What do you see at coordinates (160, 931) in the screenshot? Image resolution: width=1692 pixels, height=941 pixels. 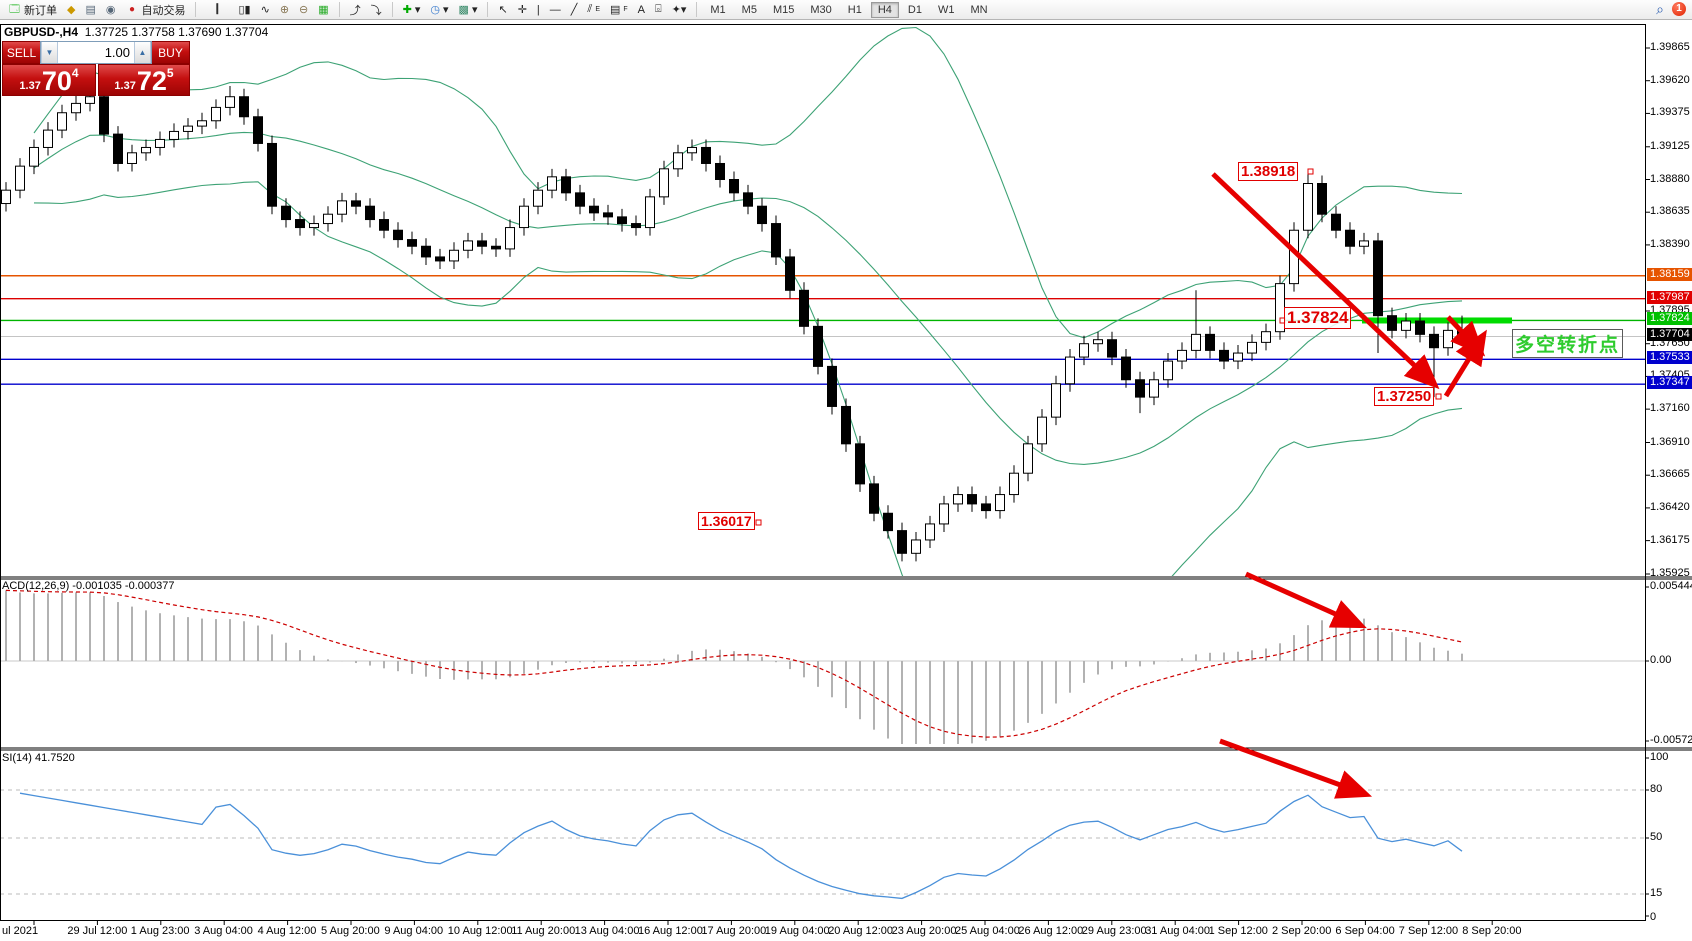 I see `time-tick-label: 1 Aug 23:00` at bounding box center [160, 931].